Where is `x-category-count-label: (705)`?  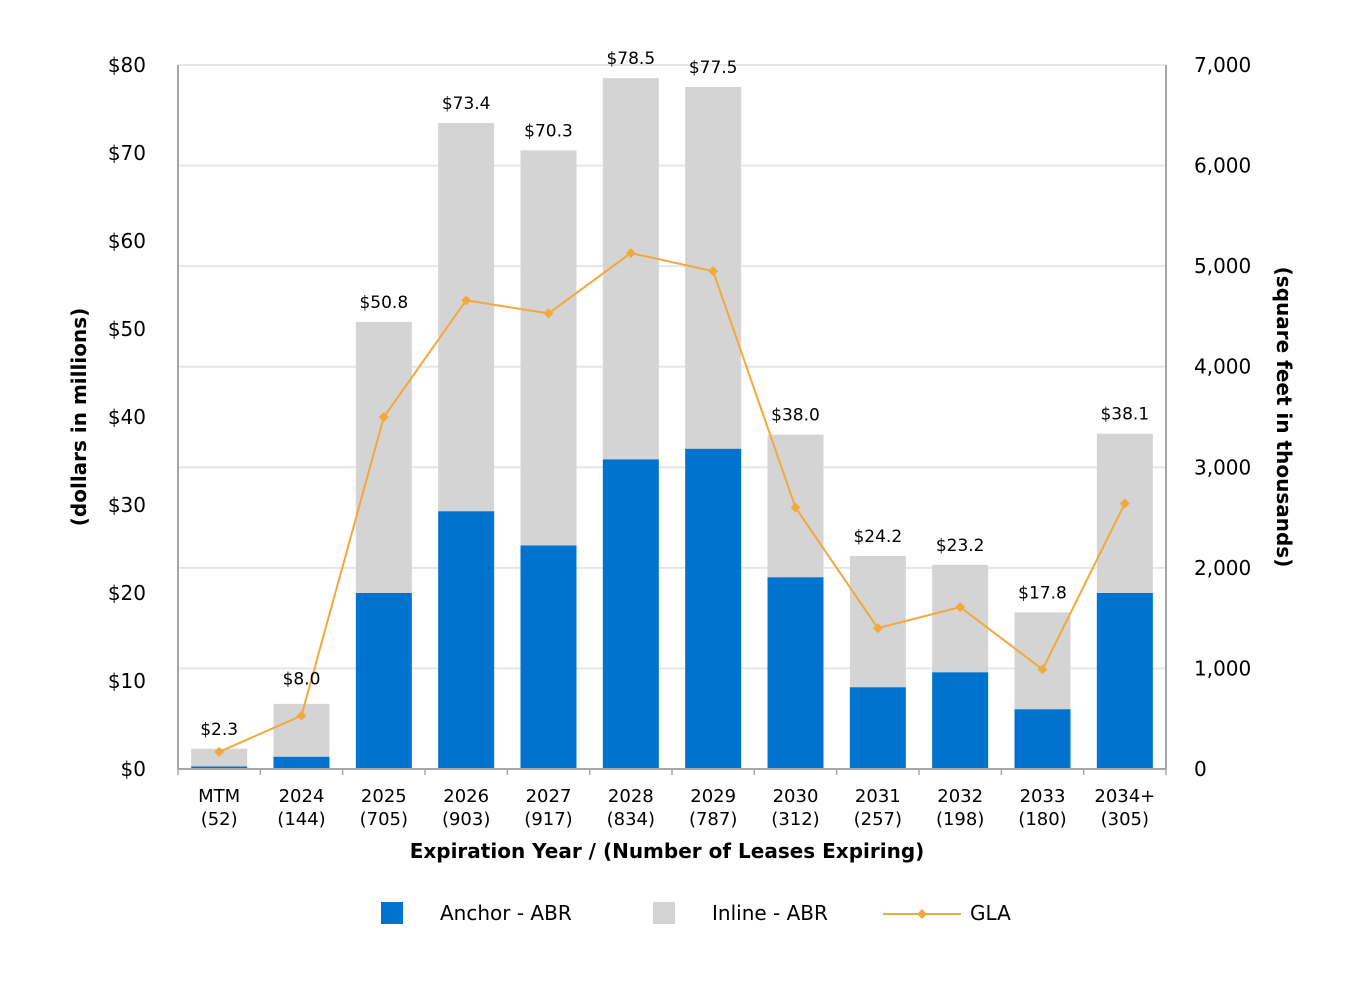 x-category-count-label: (705) is located at coordinates (384, 819).